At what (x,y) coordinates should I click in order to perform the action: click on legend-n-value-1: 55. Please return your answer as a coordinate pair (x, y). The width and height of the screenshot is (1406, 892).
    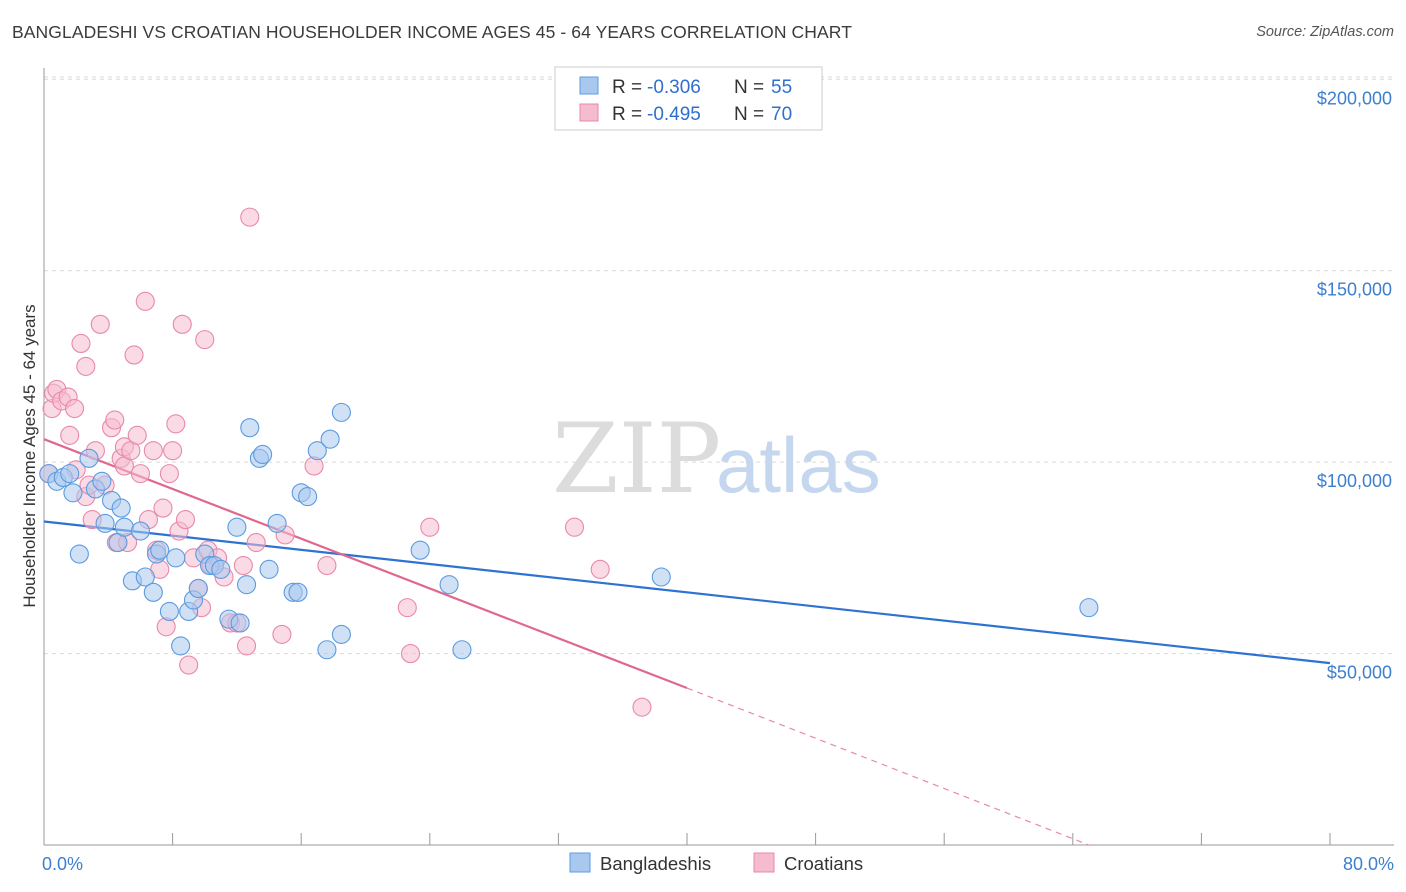
    Looking at the image, I should click on (781, 87).